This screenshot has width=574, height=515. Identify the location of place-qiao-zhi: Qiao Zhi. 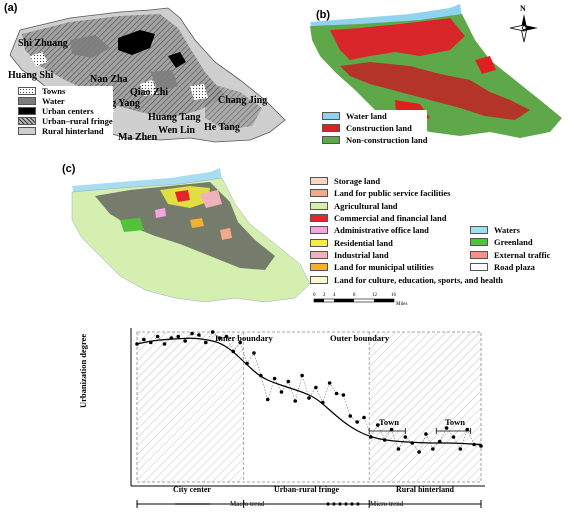
(149, 92).